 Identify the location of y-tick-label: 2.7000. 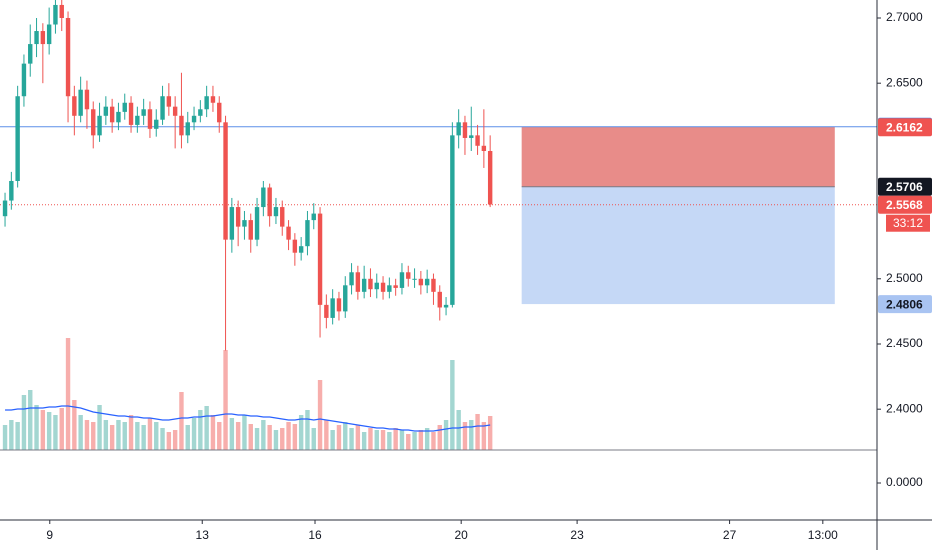
(904, 17).